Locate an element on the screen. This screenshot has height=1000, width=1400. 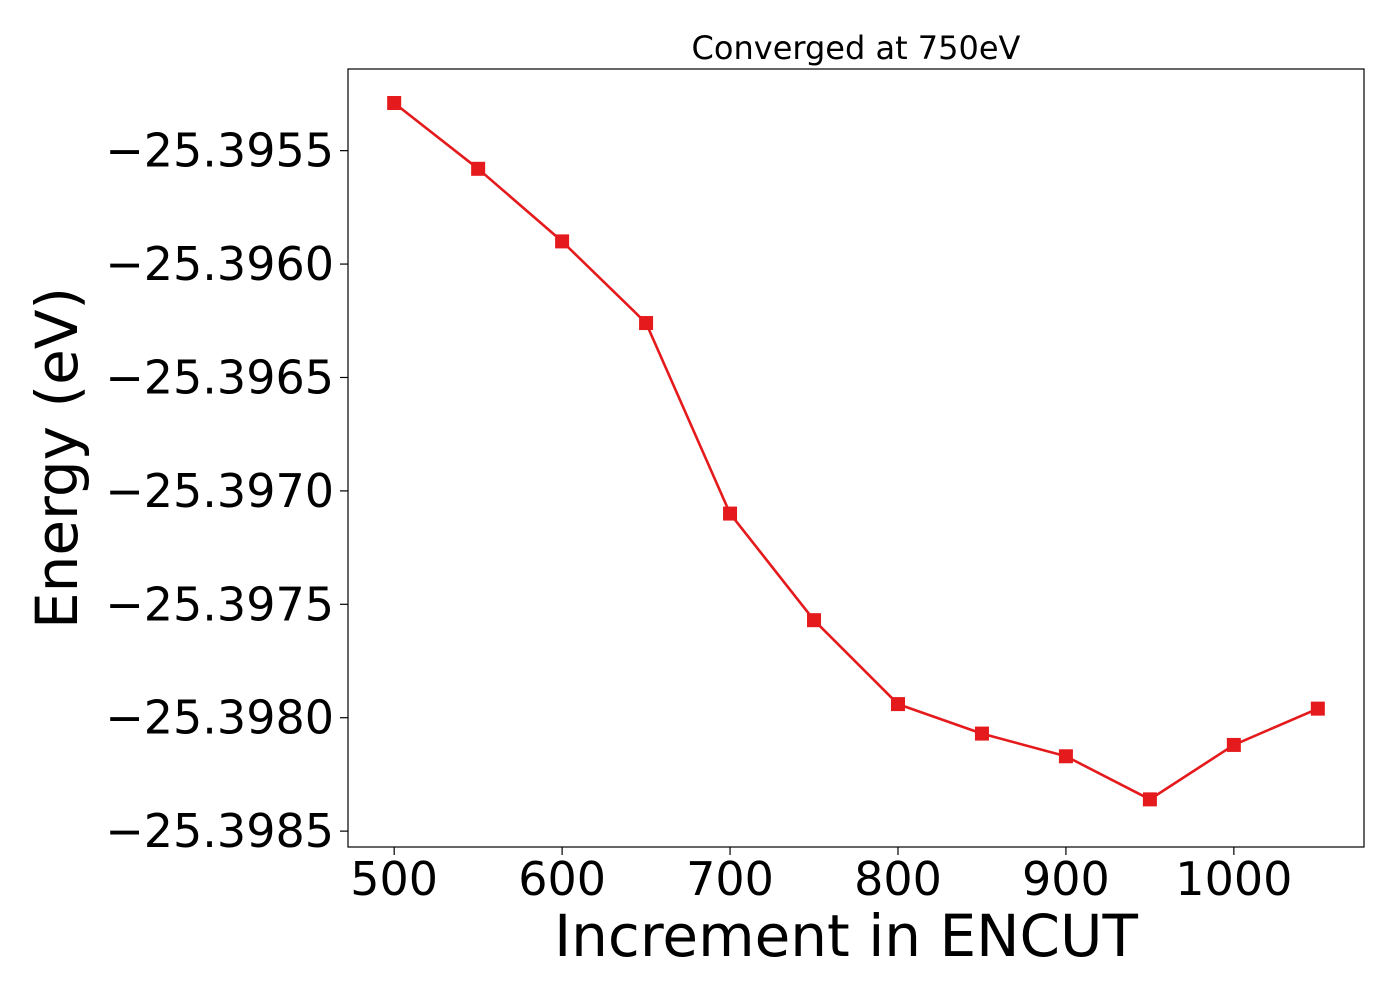
y-tick-label: −25.3965 is located at coordinates (219, 377).